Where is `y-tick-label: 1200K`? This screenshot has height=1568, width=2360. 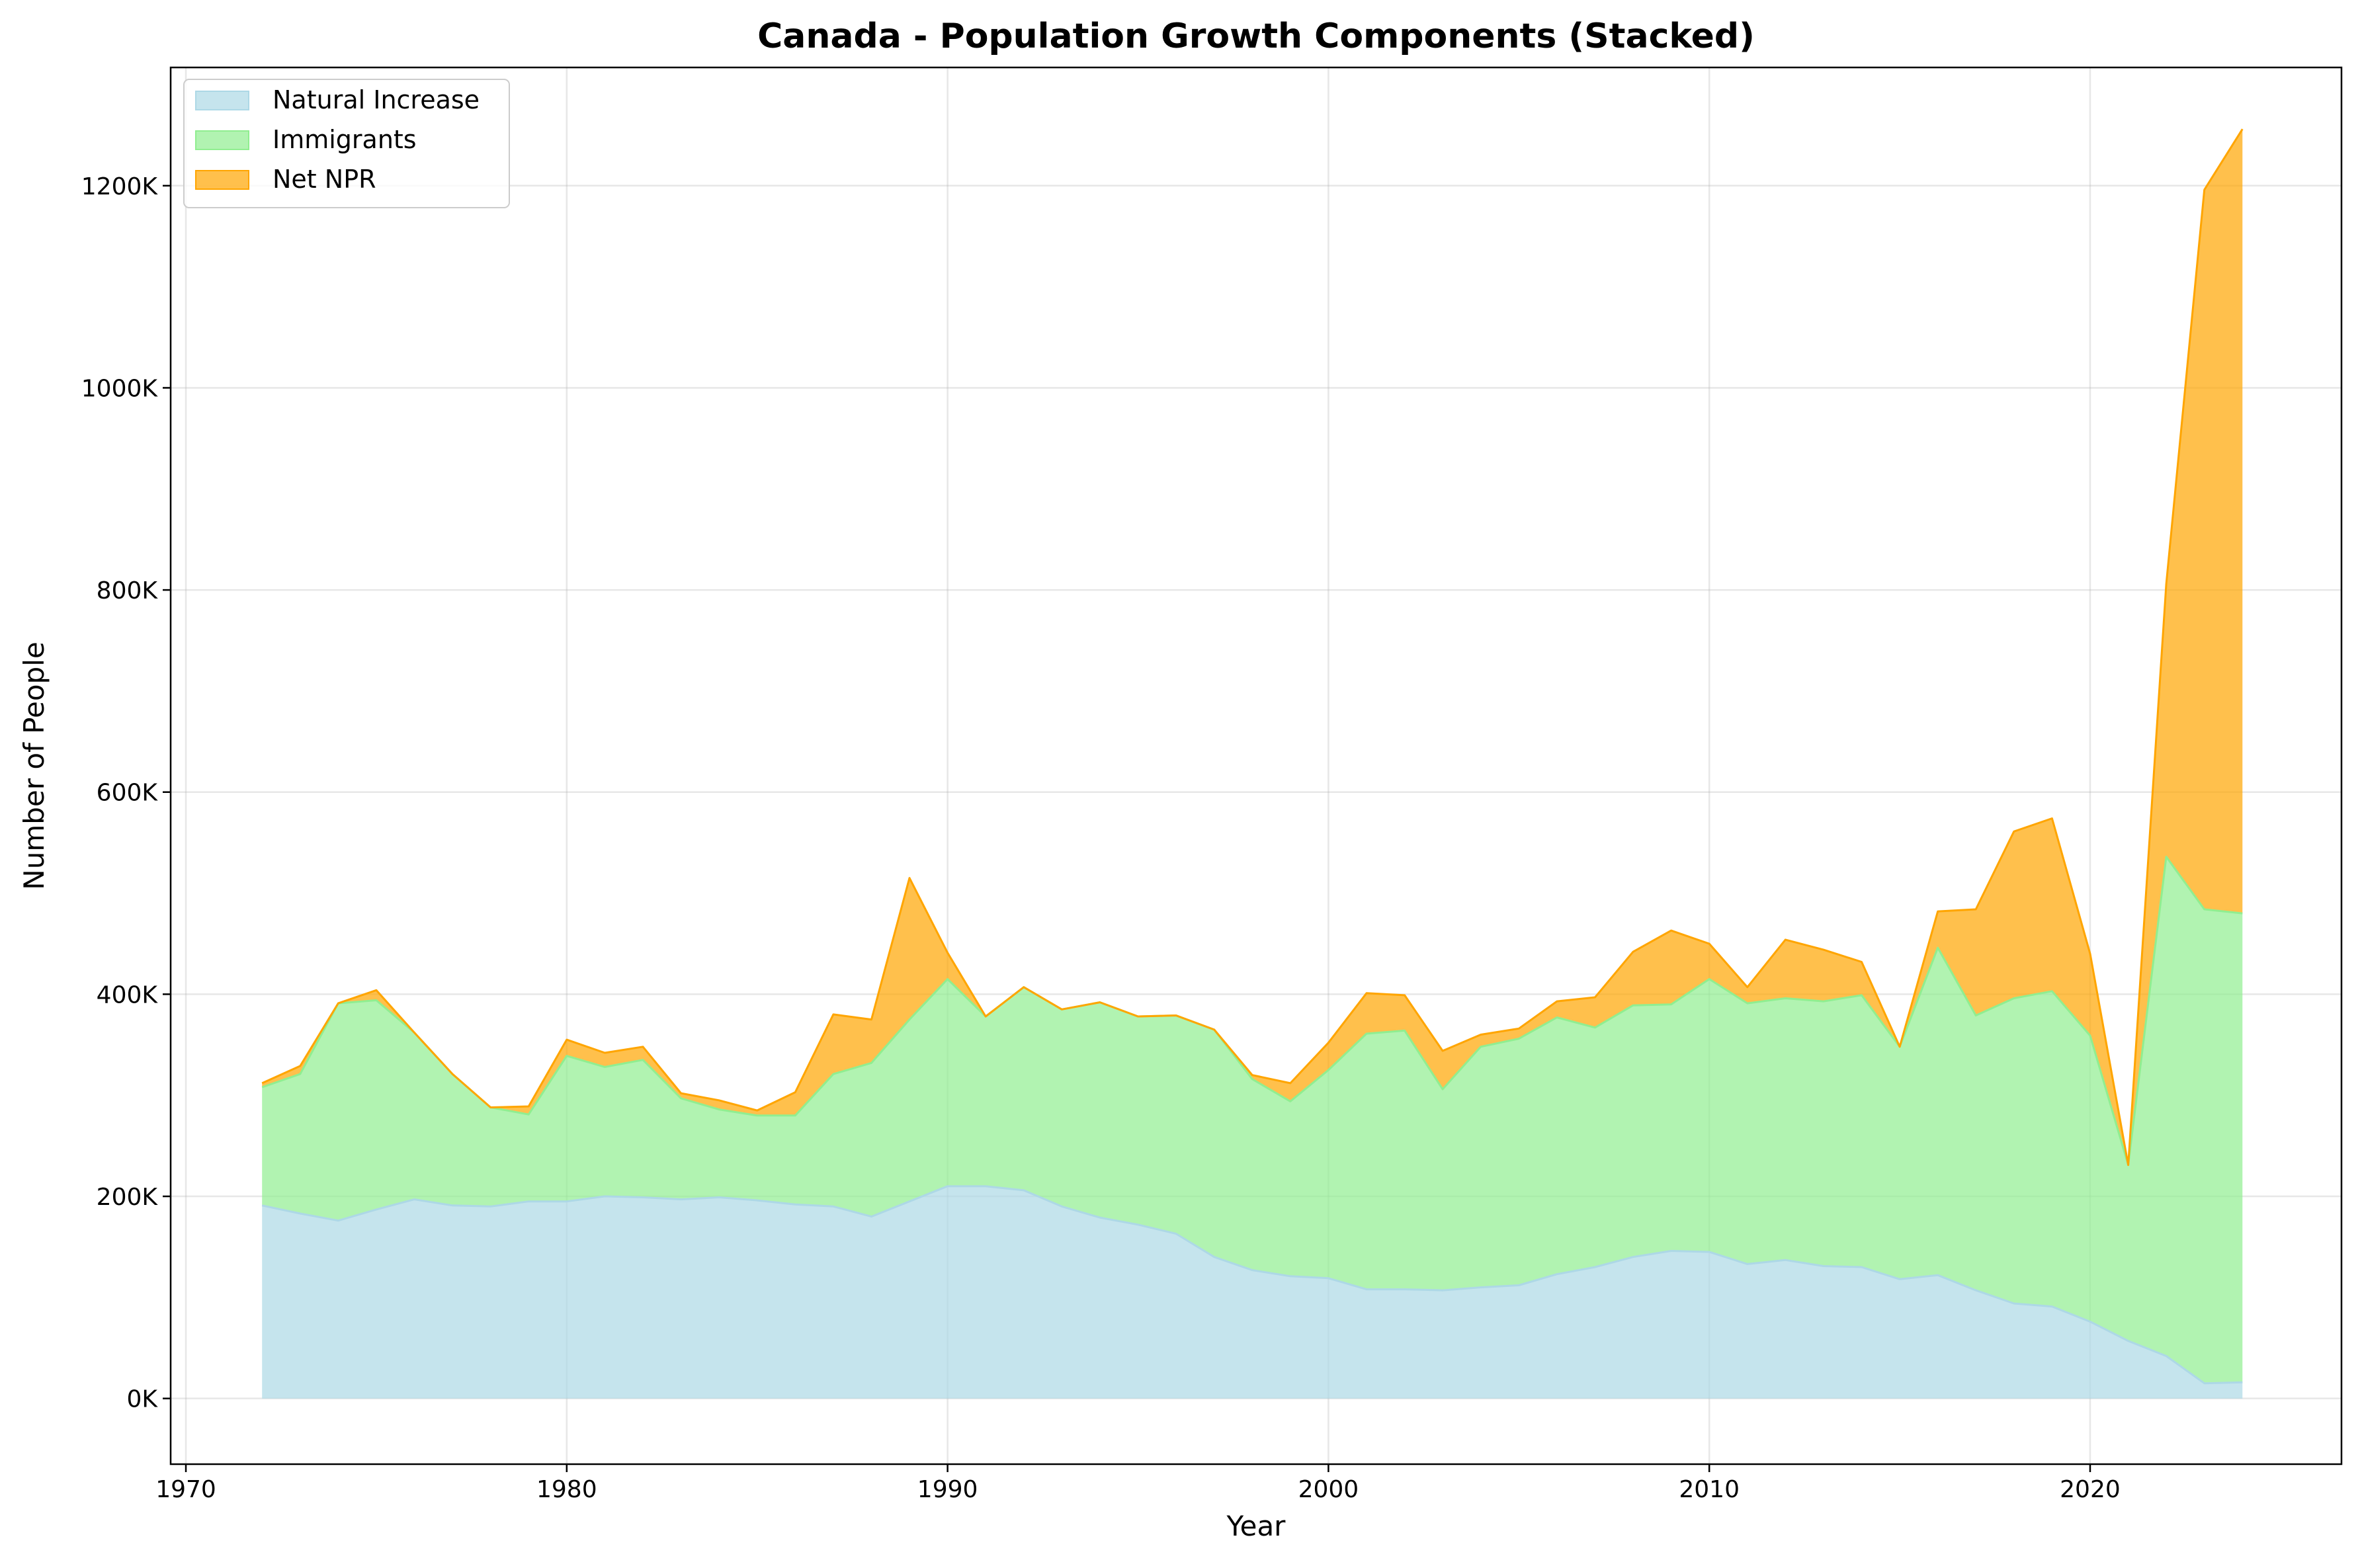 y-tick-label: 1200K is located at coordinates (120, 186).